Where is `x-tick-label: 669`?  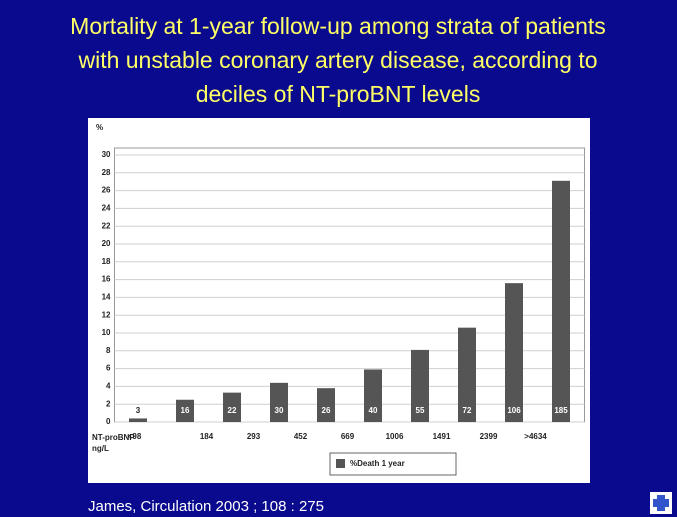
x-tick-label: 669 is located at coordinates (348, 436).